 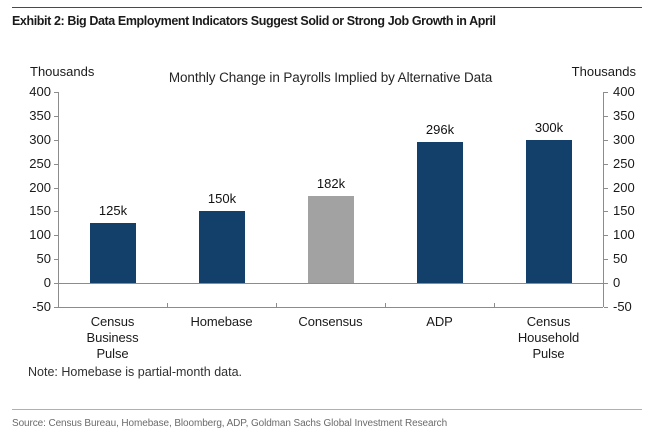 What do you see at coordinates (624, 234) in the screenshot?
I see `y-tick-label-right: 100` at bounding box center [624, 234].